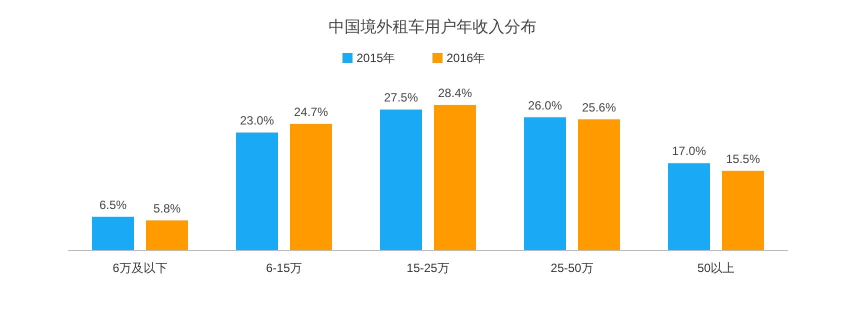 Image resolution: width=865 pixels, height=328 pixels. Describe the element at coordinates (376, 58) in the screenshot. I see `legend-label: 2015年` at that location.